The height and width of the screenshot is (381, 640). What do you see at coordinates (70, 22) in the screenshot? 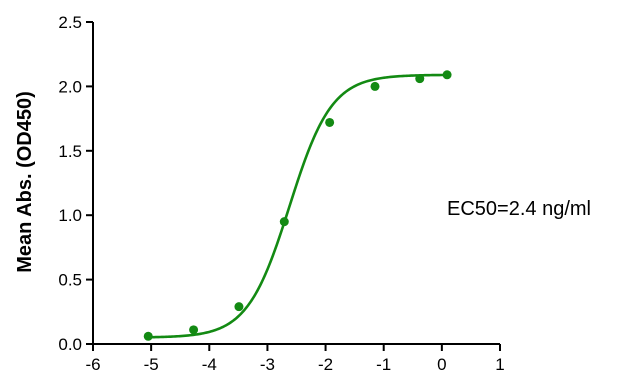
I see `y-tick-label: 2.5` at bounding box center [70, 22].